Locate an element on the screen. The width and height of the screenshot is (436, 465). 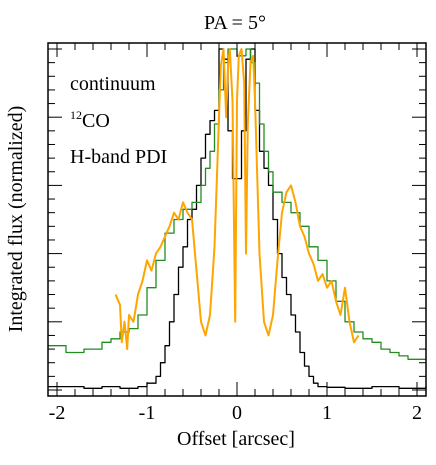
chart-title: PA = 5° is located at coordinates (235, 23).